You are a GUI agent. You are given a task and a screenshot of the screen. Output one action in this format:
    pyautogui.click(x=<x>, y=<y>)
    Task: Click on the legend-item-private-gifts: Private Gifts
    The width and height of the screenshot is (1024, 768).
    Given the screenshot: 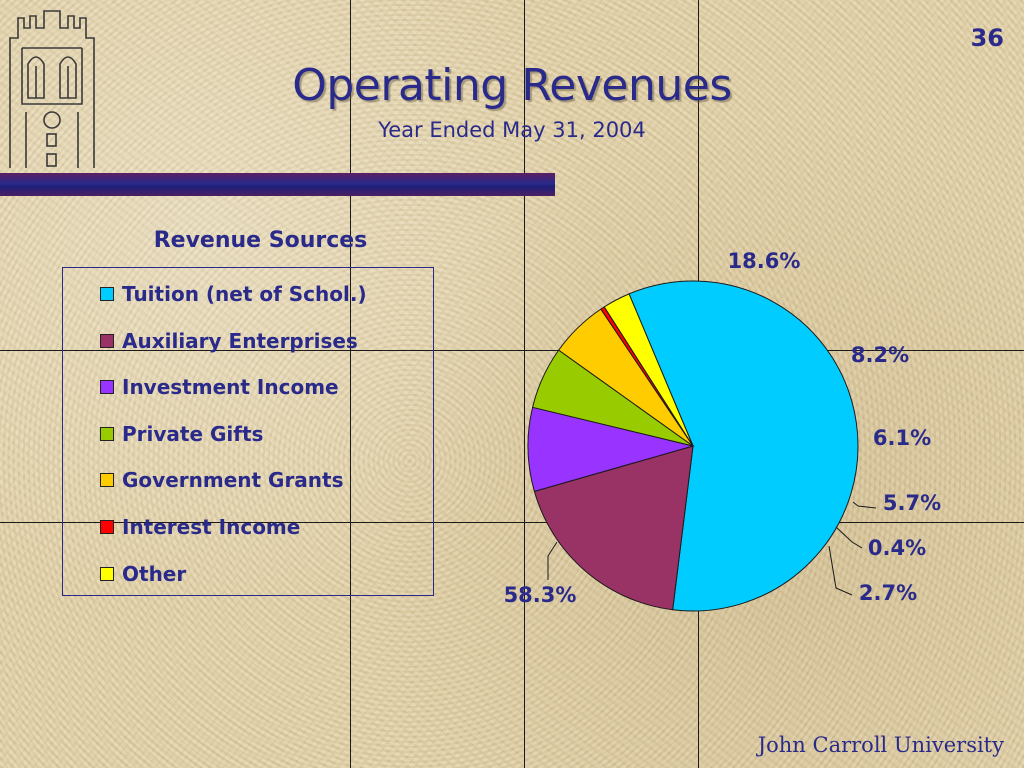 What is the action you would take?
    pyautogui.click(x=181, y=434)
    